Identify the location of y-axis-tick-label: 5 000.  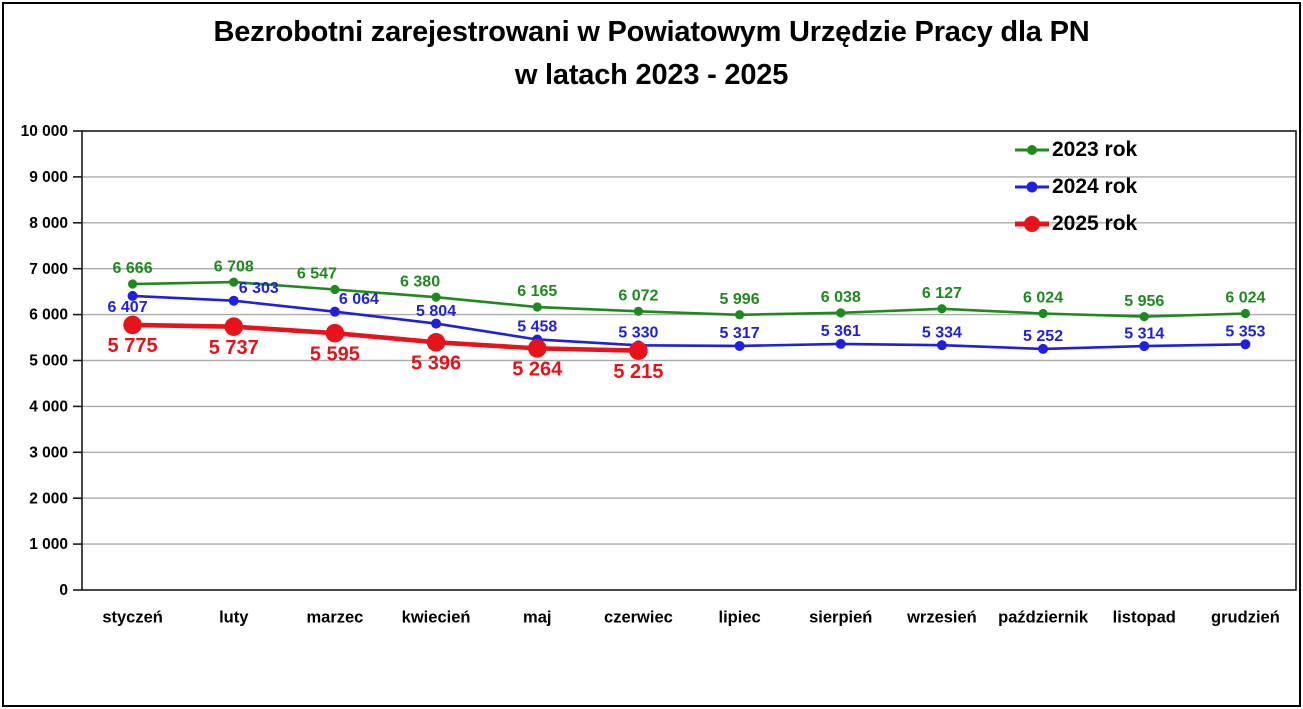
(48, 361).